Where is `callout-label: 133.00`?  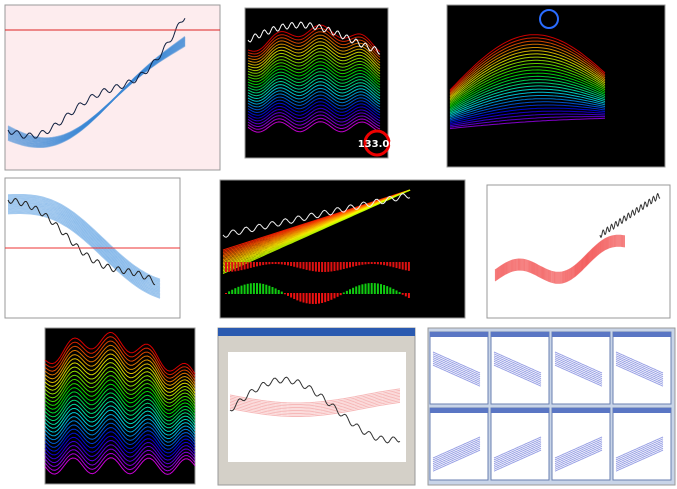
callout-label: 133.00 is located at coordinates (377, 144).